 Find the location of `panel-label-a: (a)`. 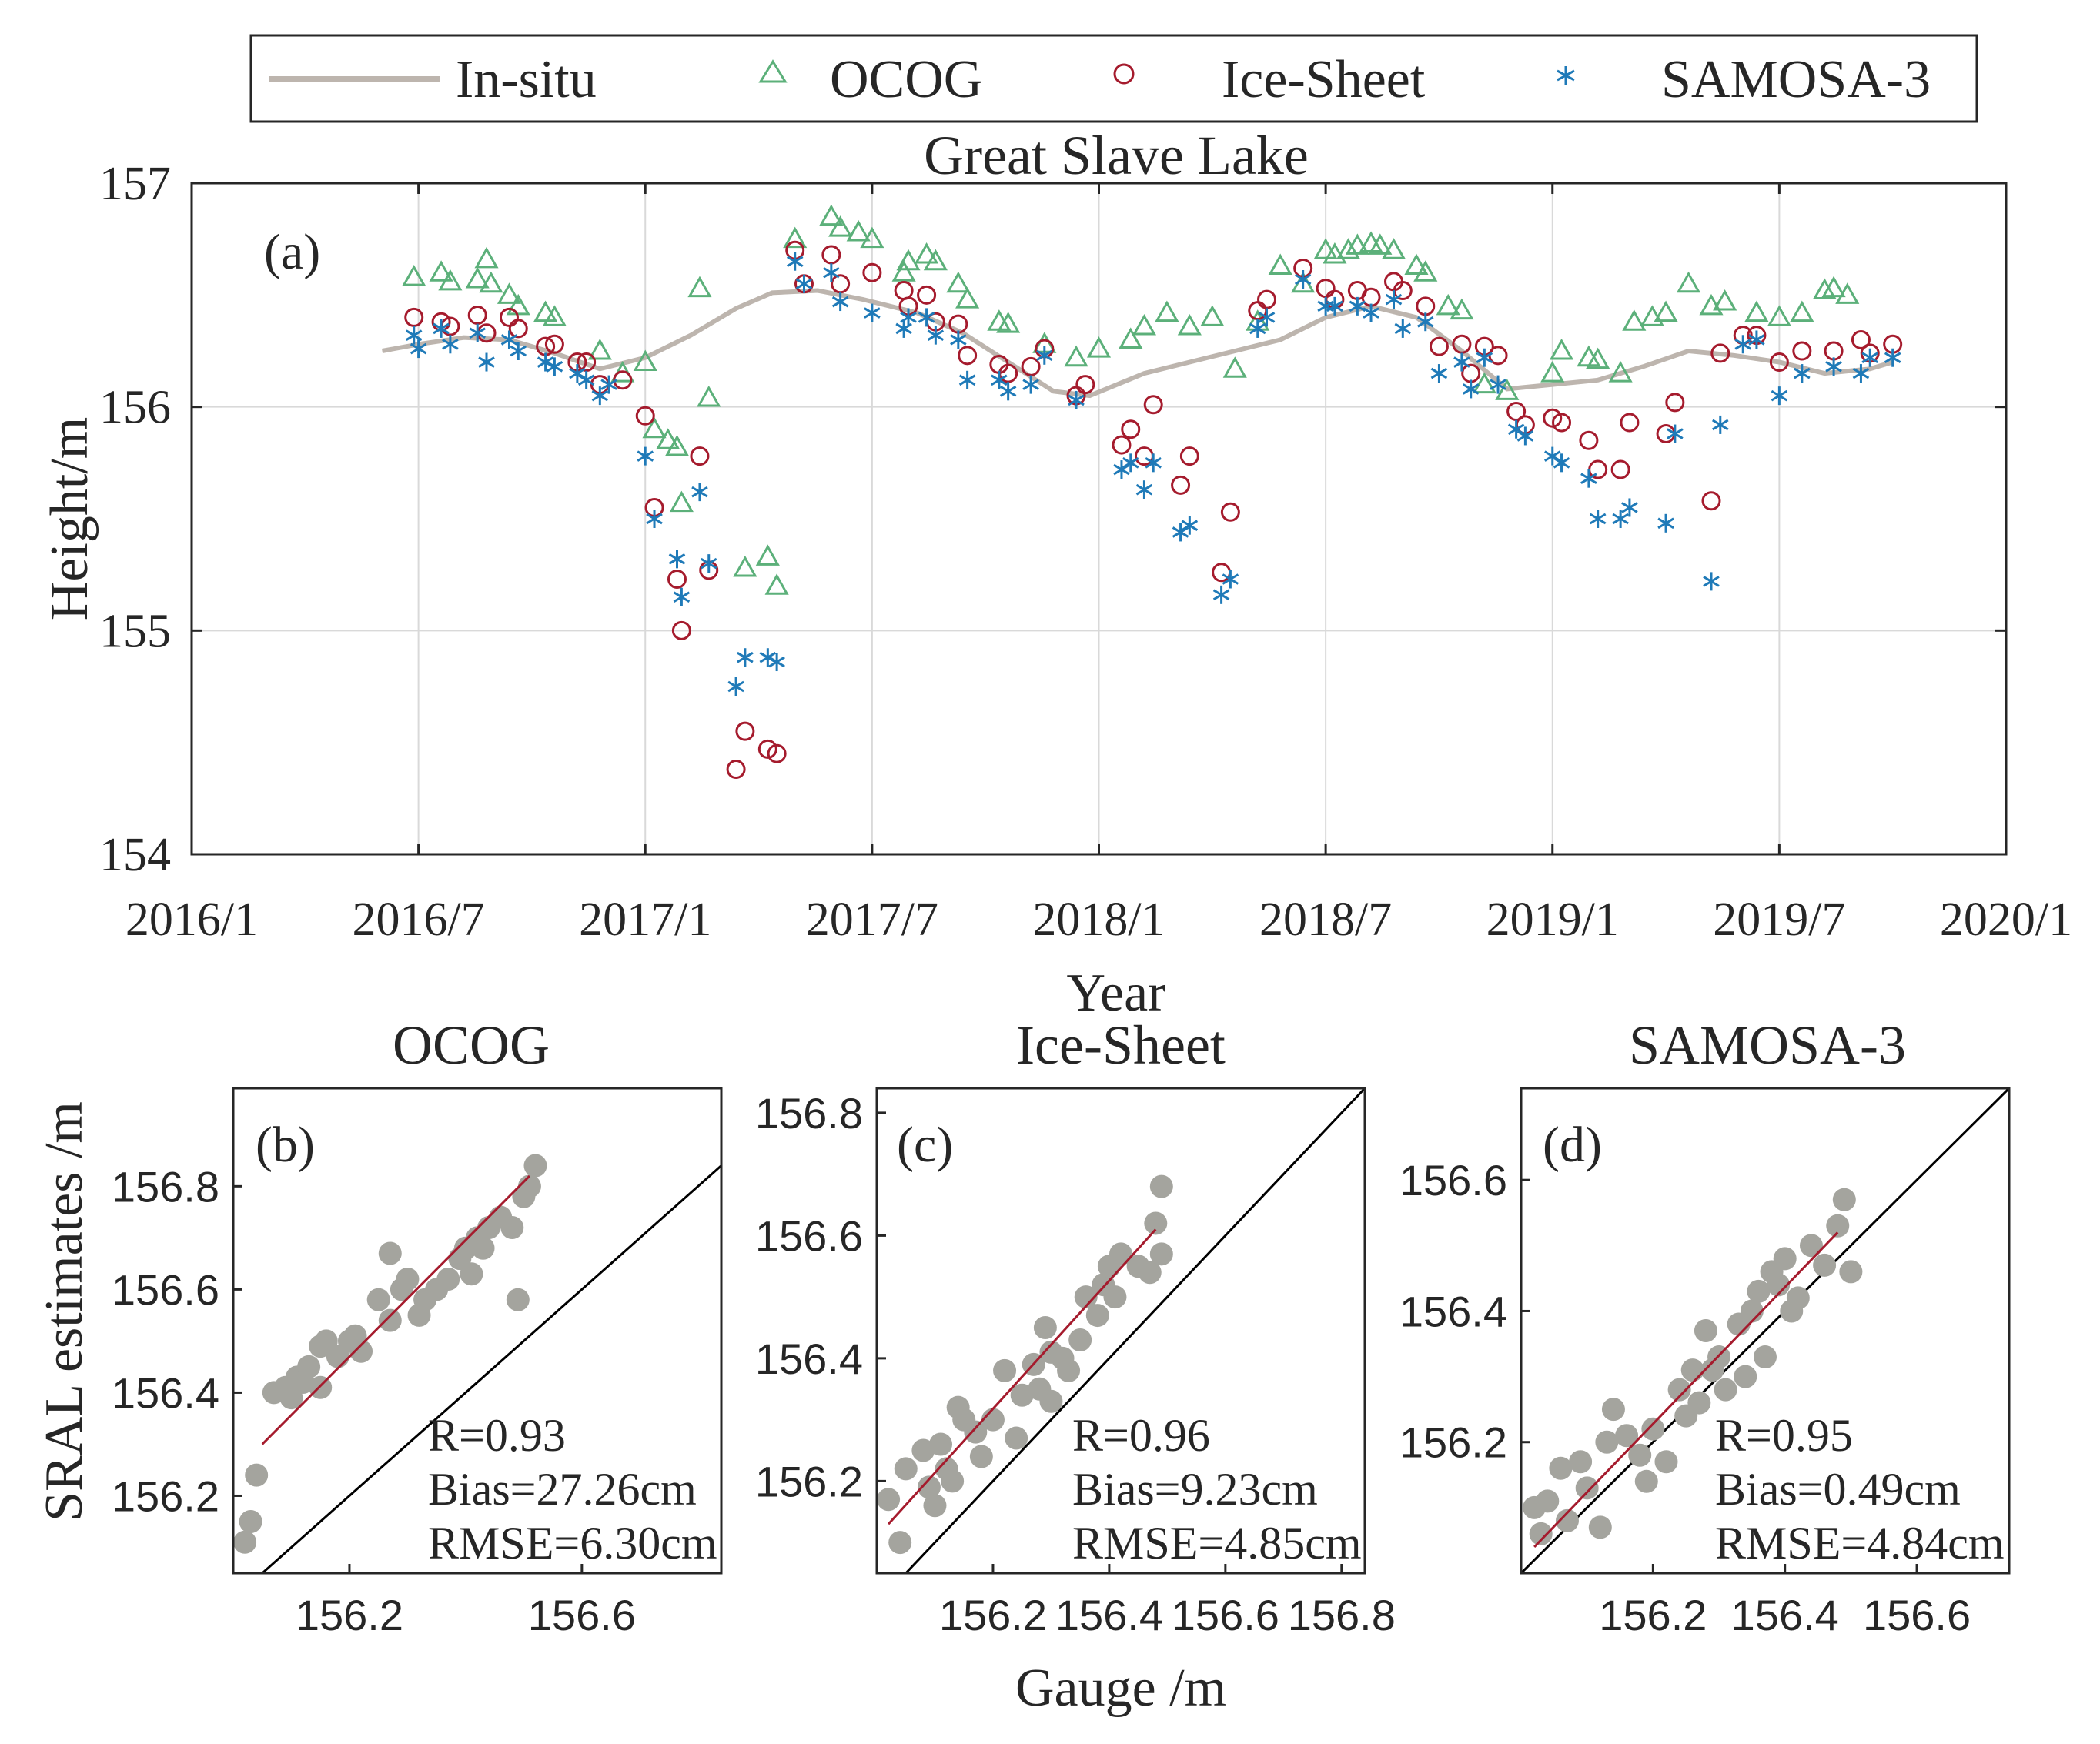

panel-label-a: (a) is located at coordinates (292, 252).